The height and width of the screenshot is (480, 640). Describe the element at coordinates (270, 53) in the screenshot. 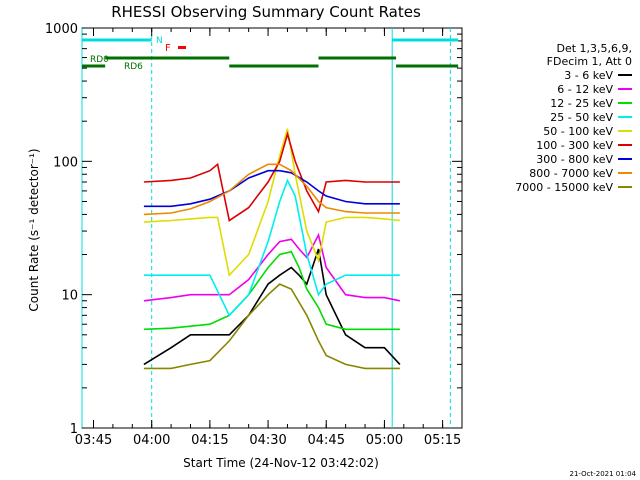

I see `state-bars-layer` at that location.